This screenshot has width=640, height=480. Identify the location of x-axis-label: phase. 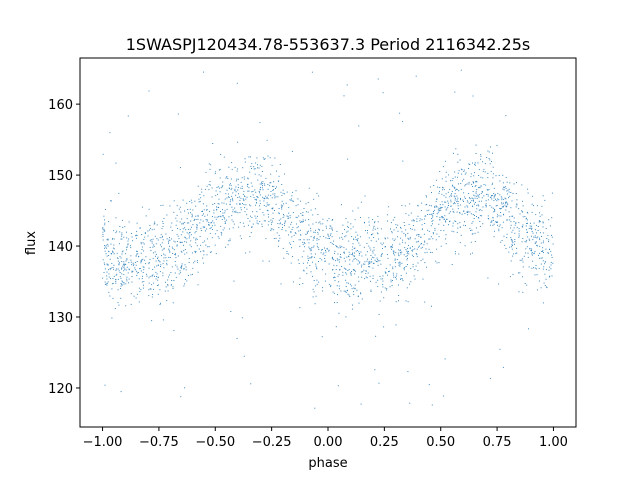
(327, 463).